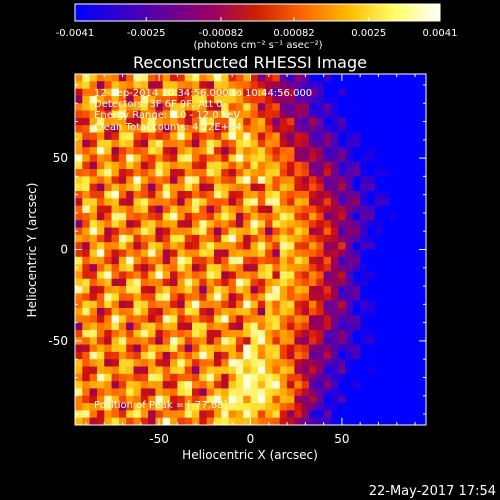 This screenshot has width=500, height=500. I want to click on y-tick-label: 50, so click(60, 158).